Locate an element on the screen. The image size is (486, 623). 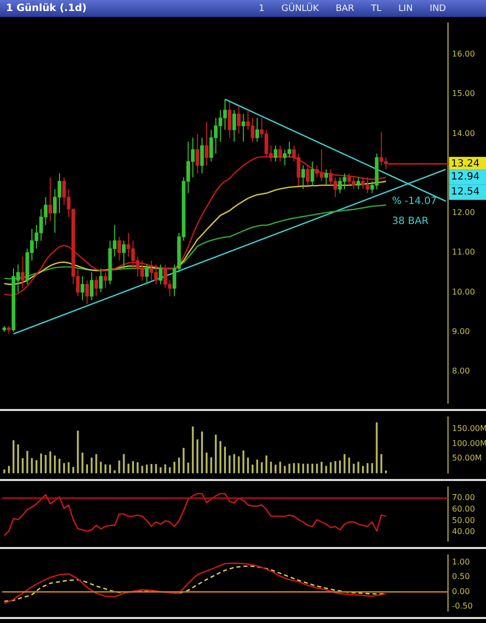
text: 12.94 is located at coordinates (465, 176).